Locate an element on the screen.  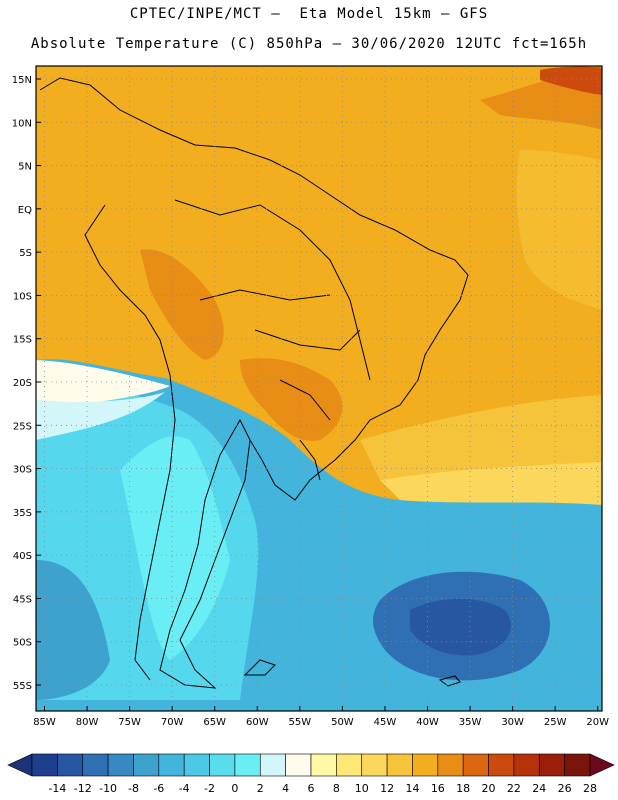
lat-tick-label: 10N is located at coordinates (22, 123).